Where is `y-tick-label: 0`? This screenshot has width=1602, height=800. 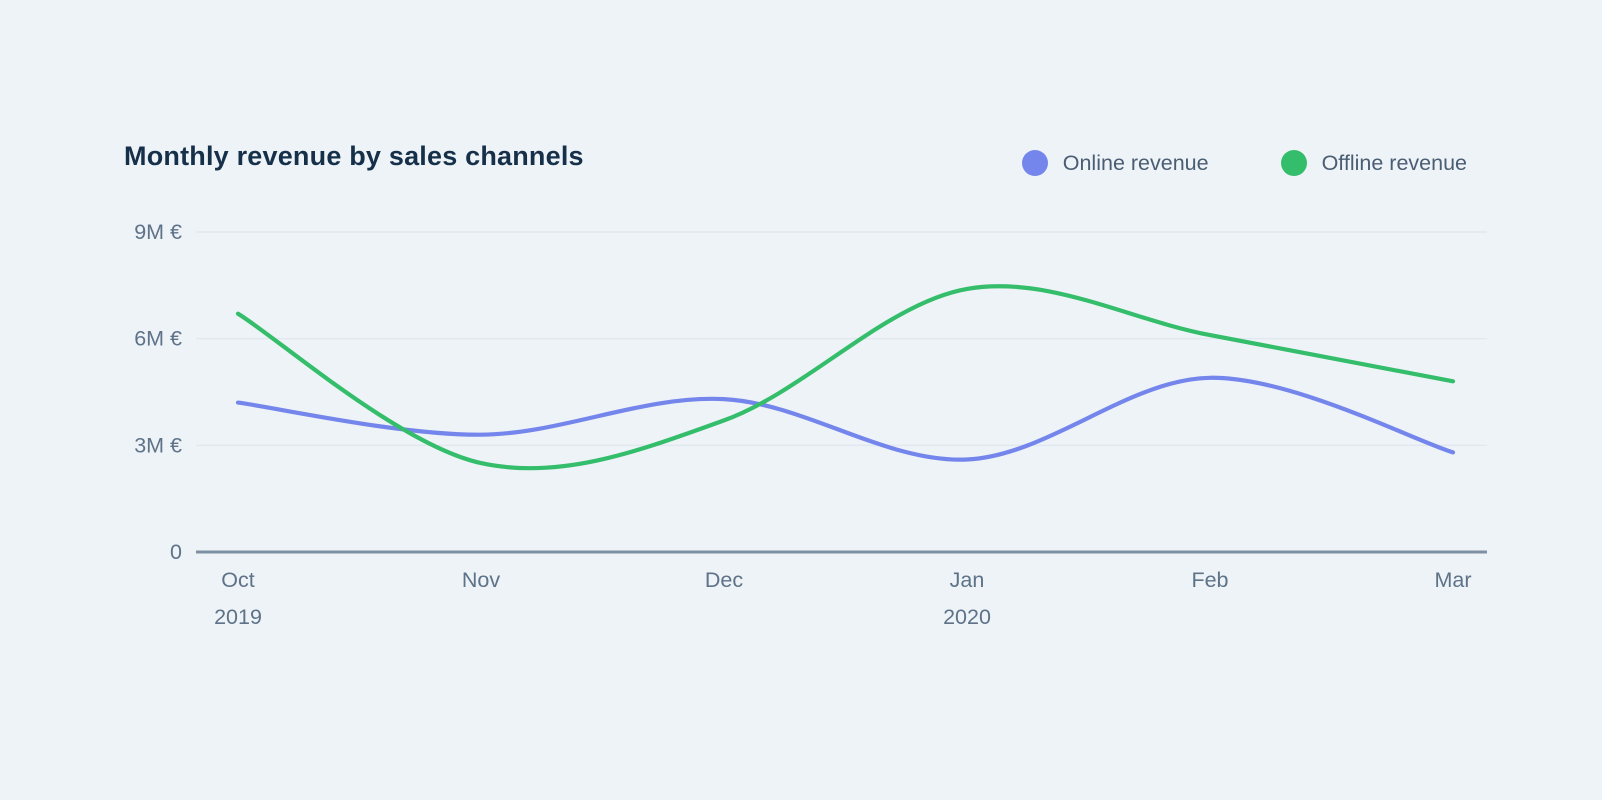
y-tick-label: 0 is located at coordinates (176, 552).